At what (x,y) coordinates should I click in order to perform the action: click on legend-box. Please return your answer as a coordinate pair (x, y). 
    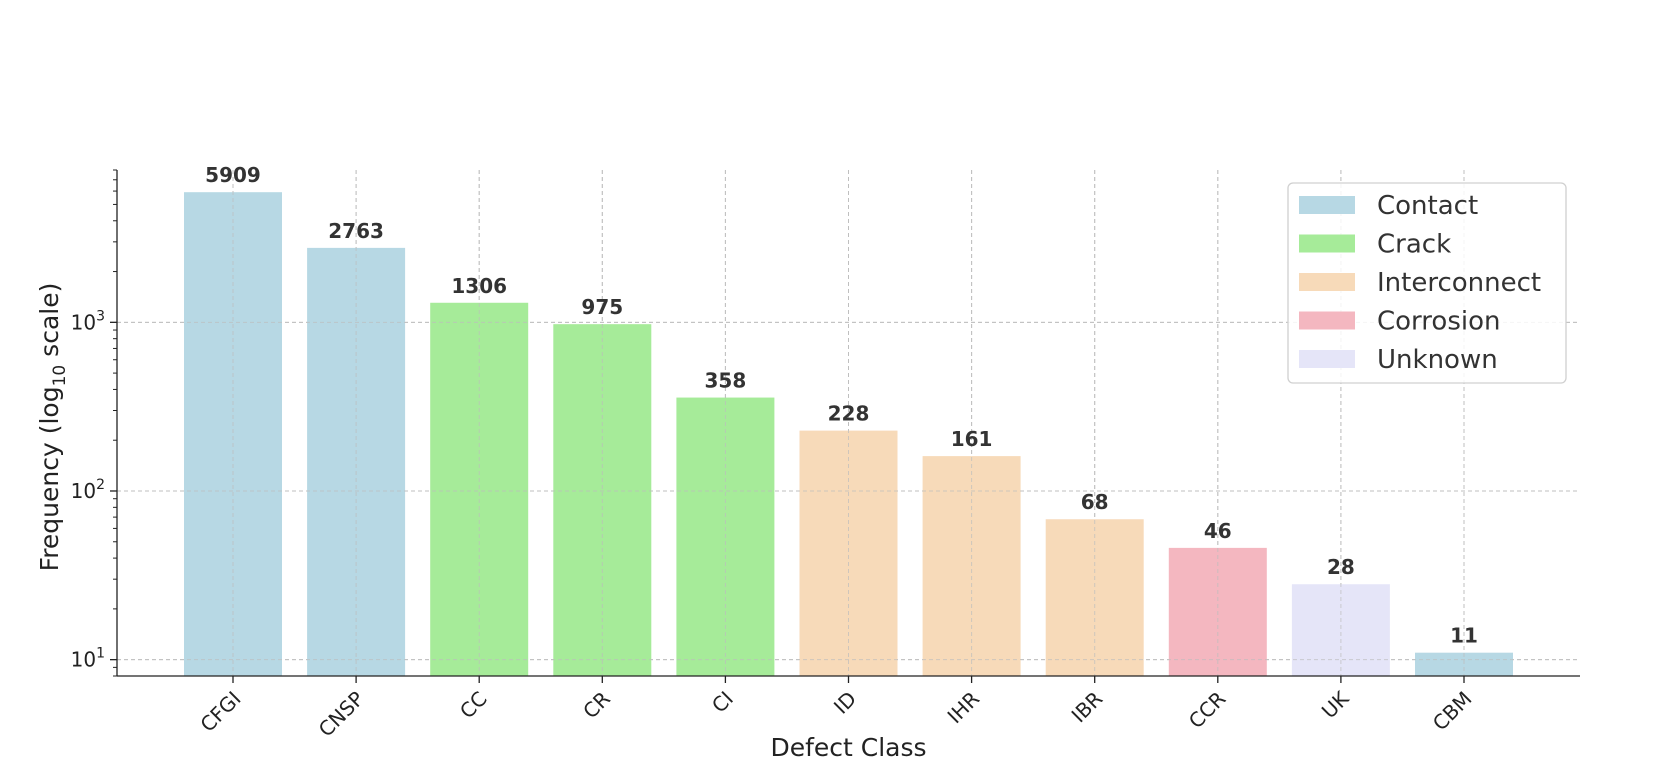
    Looking at the image, I should click on (1427, 283).